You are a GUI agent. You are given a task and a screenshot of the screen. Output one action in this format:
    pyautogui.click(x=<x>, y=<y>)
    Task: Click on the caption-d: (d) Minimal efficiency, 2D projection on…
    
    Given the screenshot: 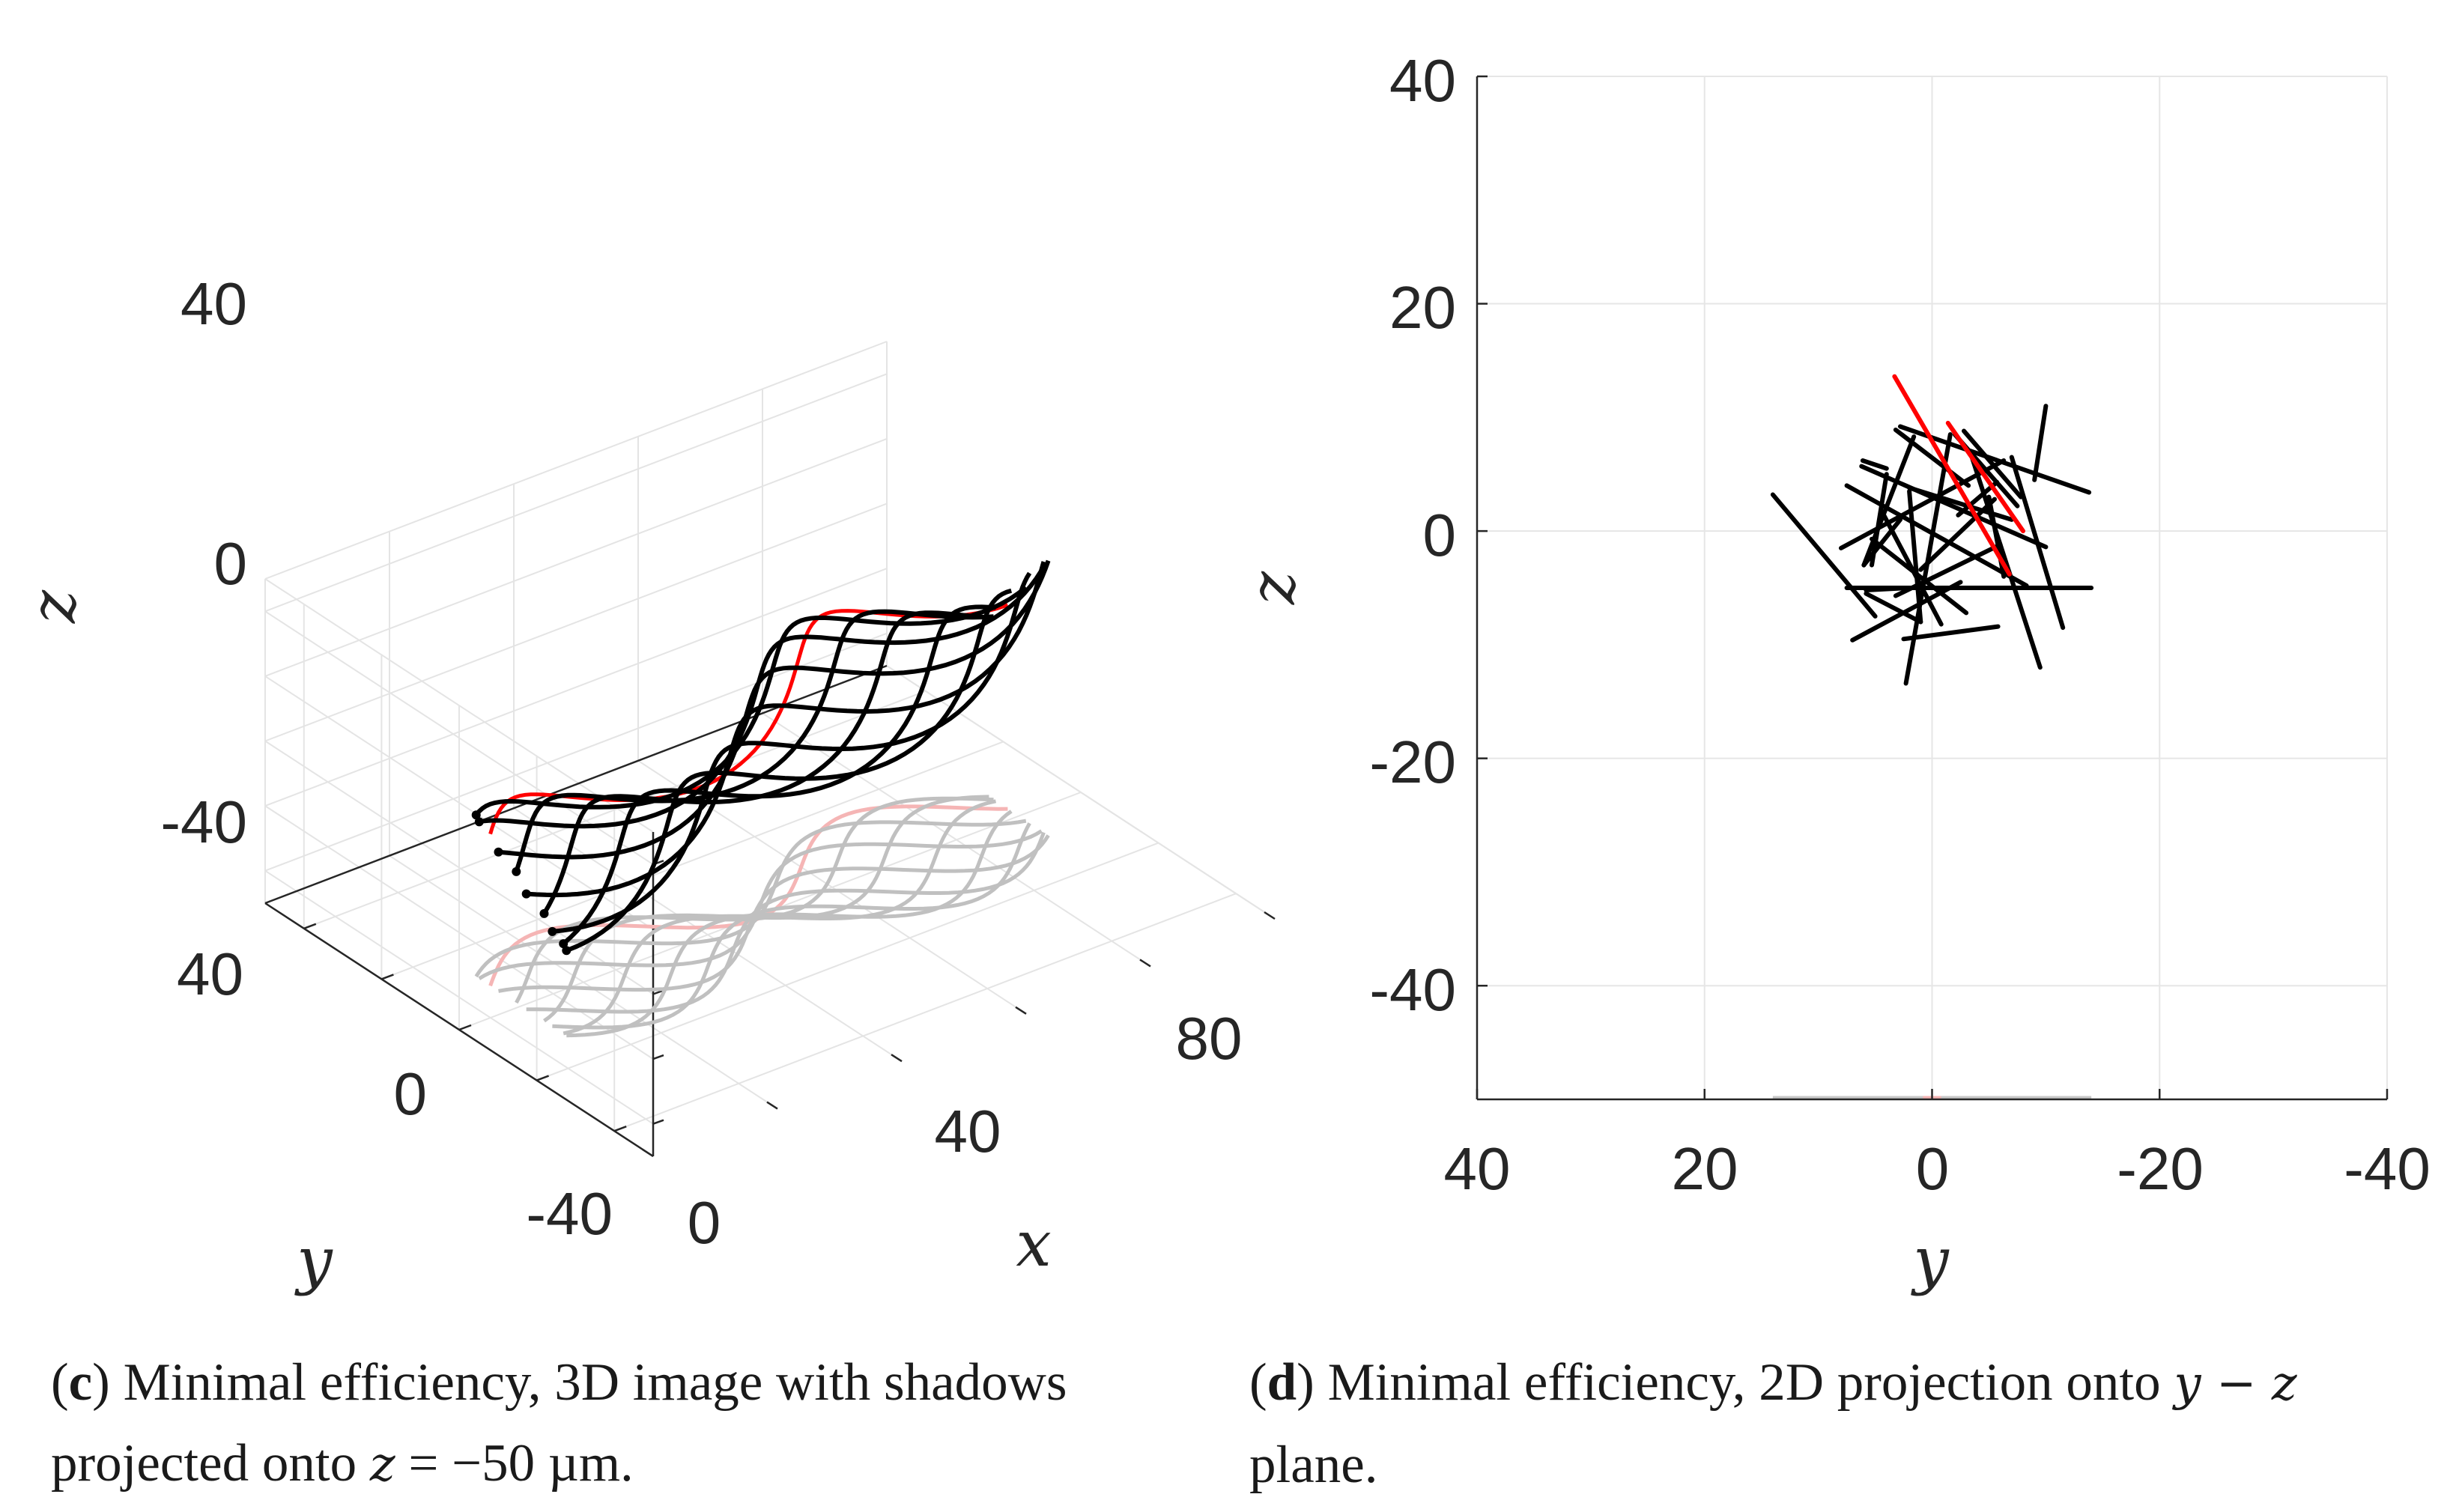 What is the action you would take?
    pyautogui.click(x=1845, y=1423)
    